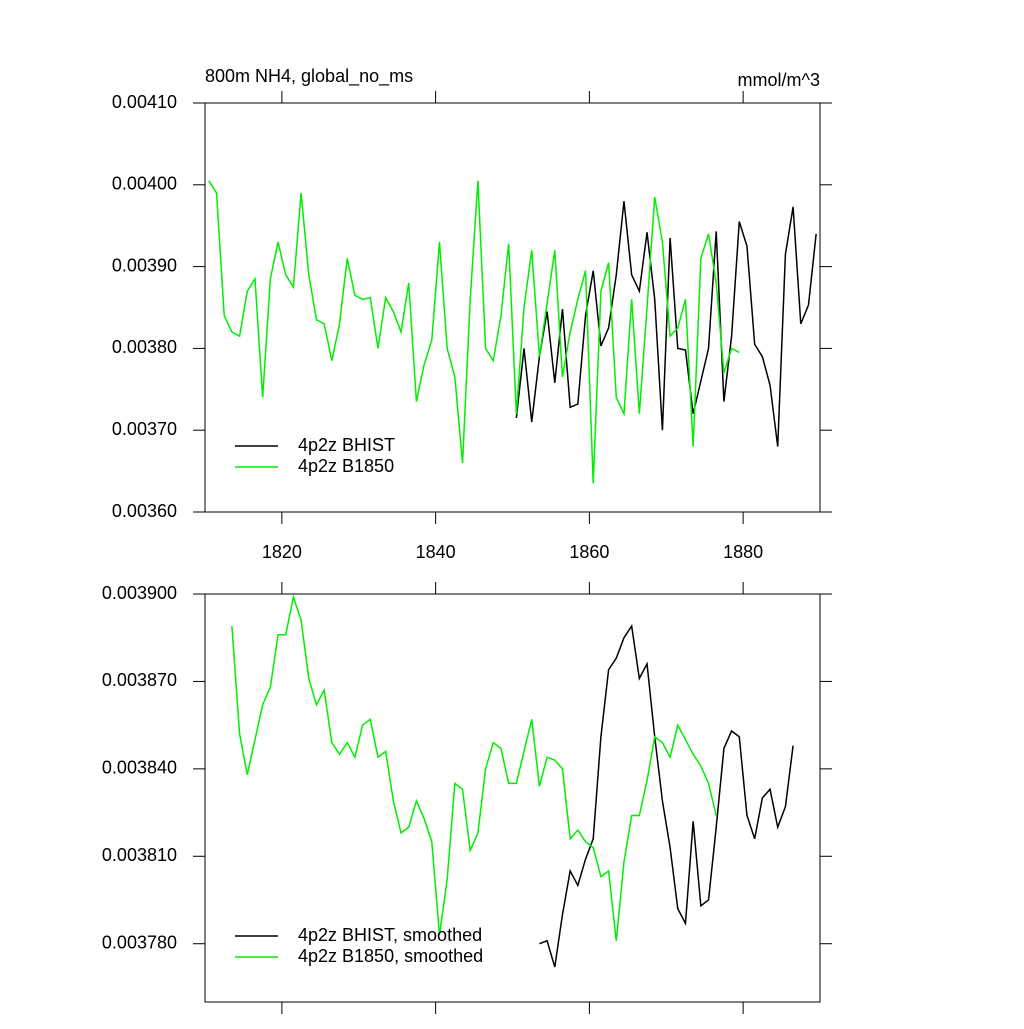 The height and width of the screenshot is (1029, 1024). Describe the element at coordinates (139, 942) in the screenshot. I see `y-tick-label: 0.003780` at that location.